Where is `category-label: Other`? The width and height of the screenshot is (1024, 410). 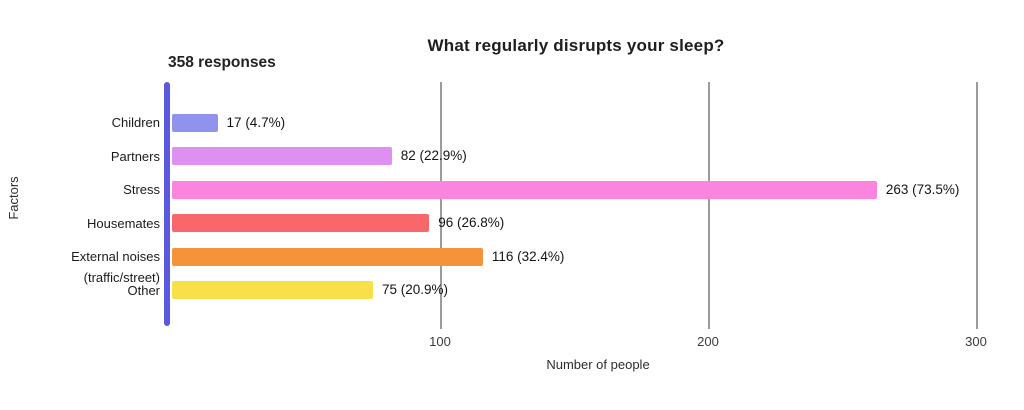 category-label: Other is located at coordinates (143, 290).